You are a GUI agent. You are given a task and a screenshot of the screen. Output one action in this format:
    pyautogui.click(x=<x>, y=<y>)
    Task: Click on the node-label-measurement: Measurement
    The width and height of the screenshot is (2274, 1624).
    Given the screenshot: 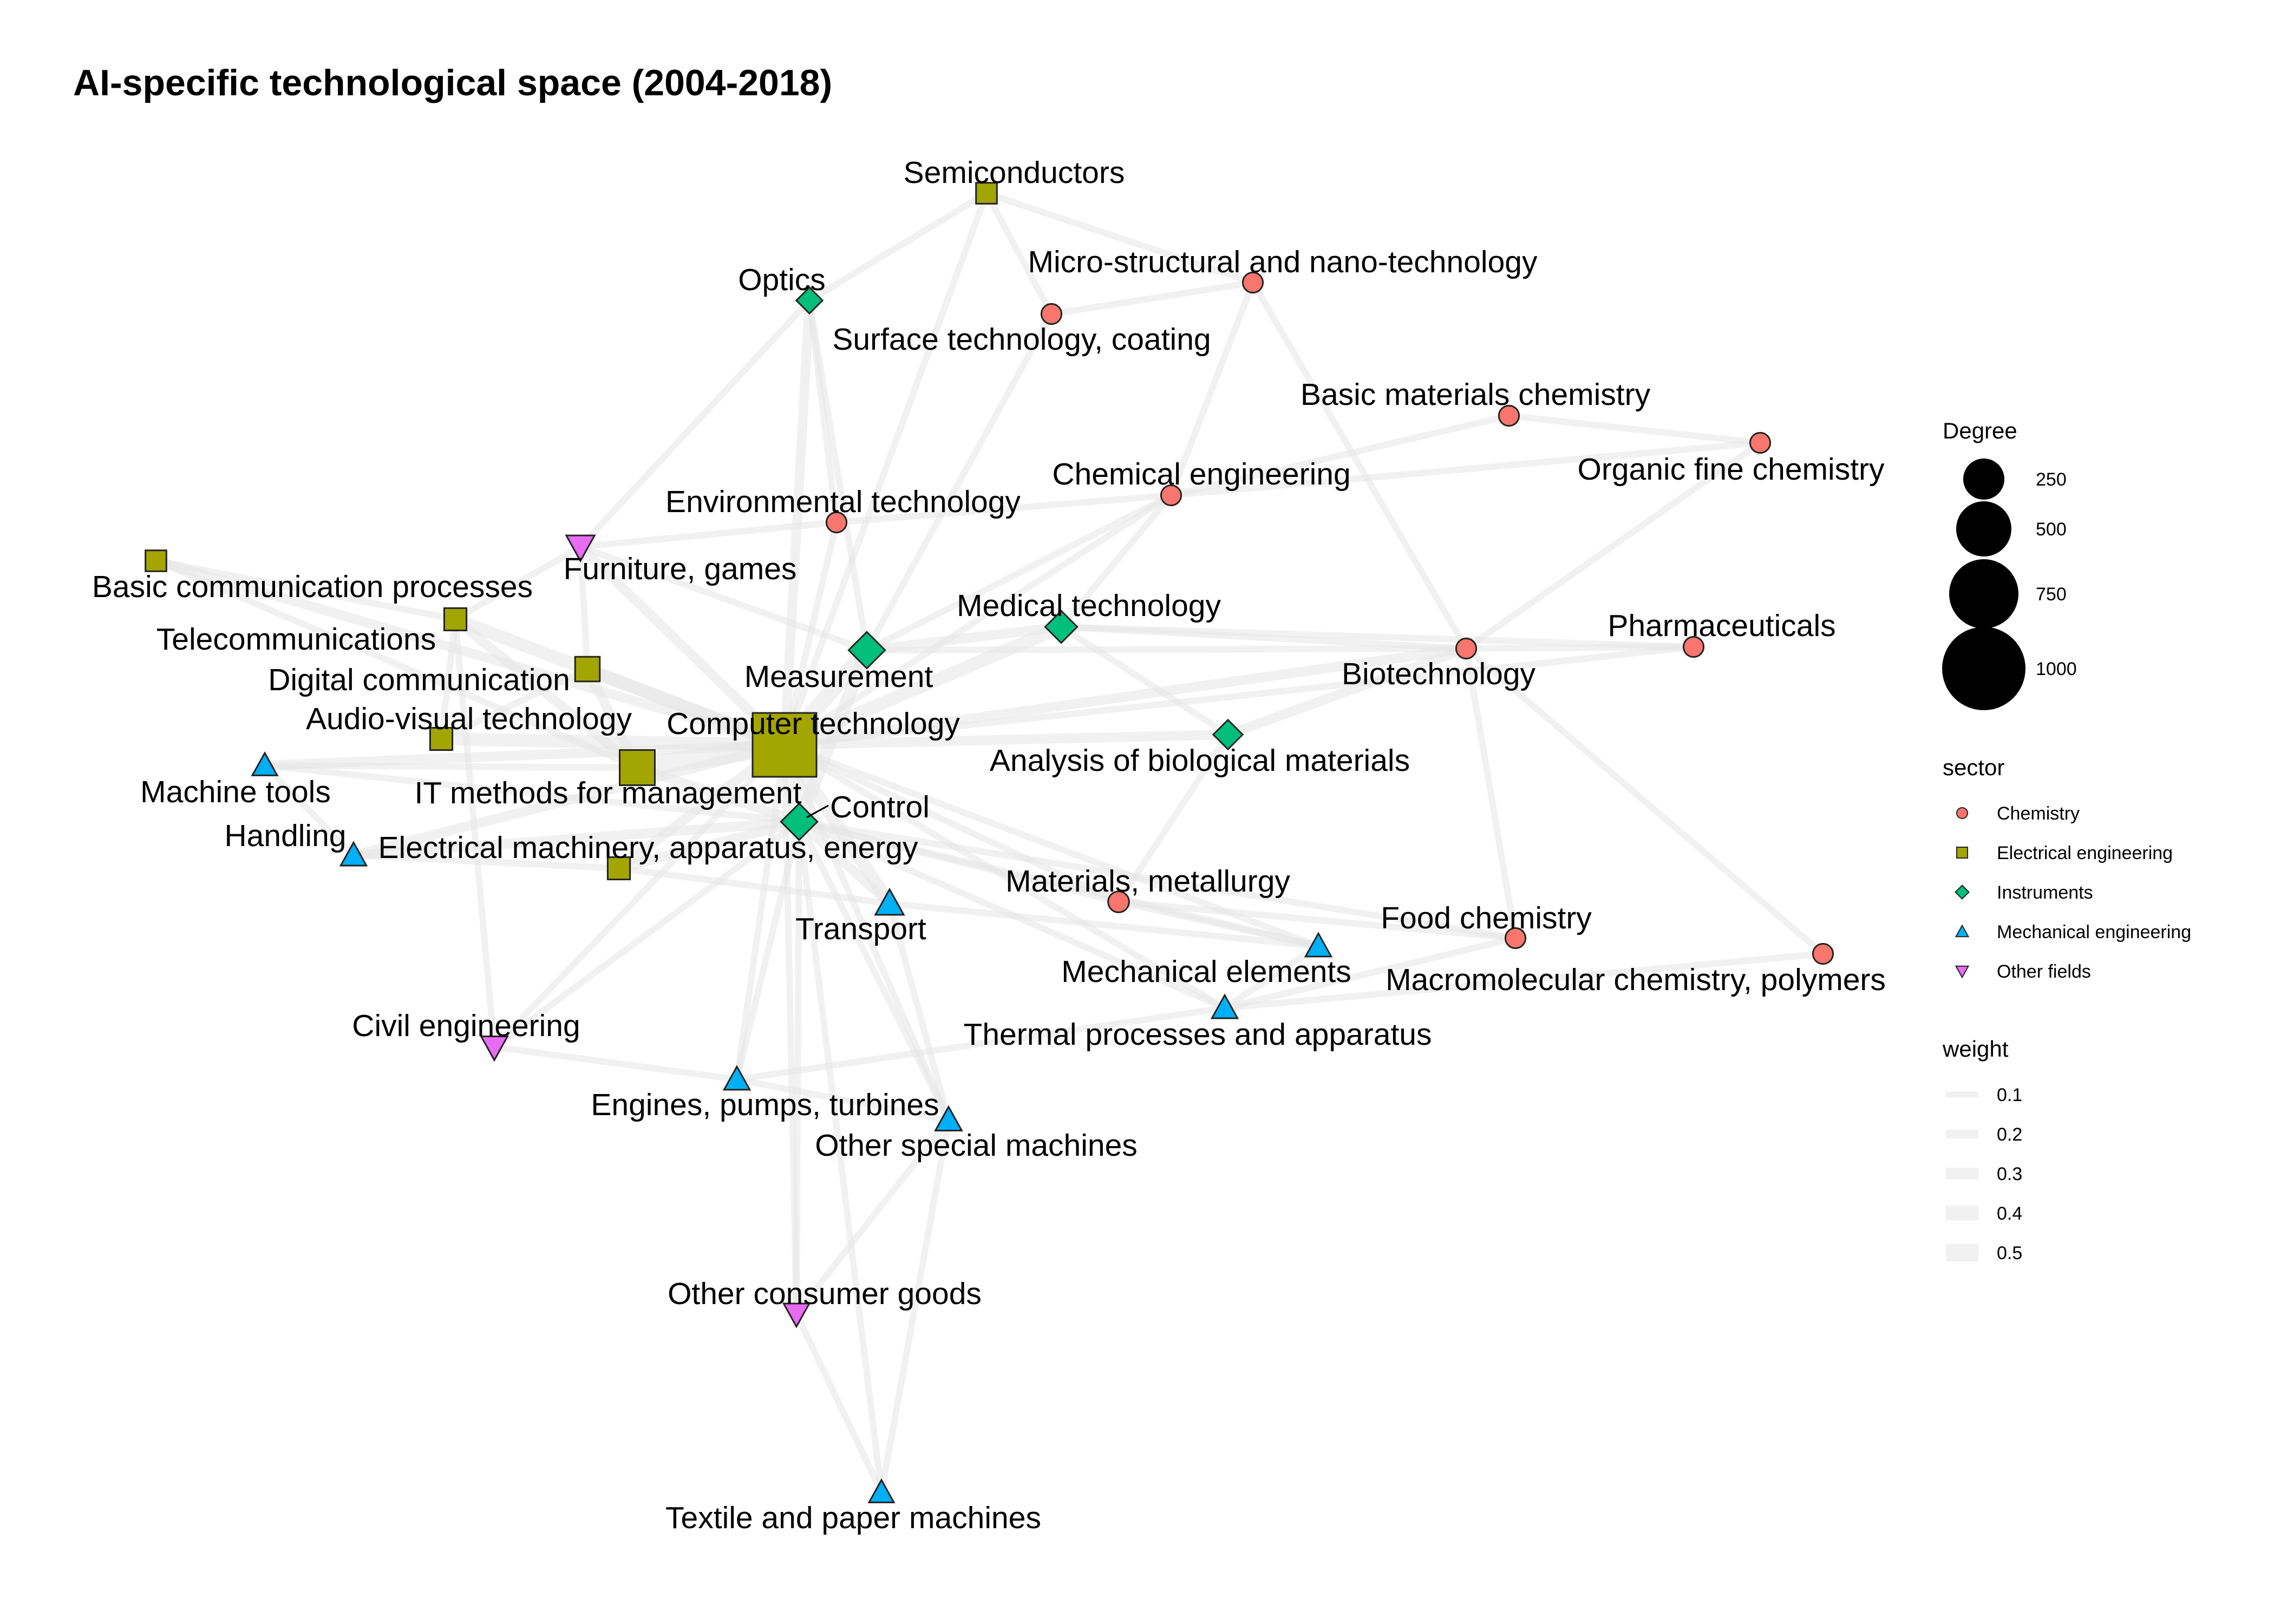 What is the action you would take?
    pyautogui.click(x=839, y=676)
    